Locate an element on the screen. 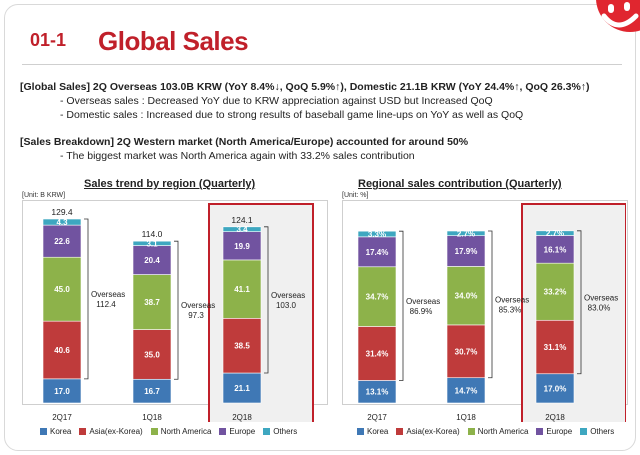  data-label-asia-ex-korea-1q18: 35.0 is located at coordinates (152, 354).